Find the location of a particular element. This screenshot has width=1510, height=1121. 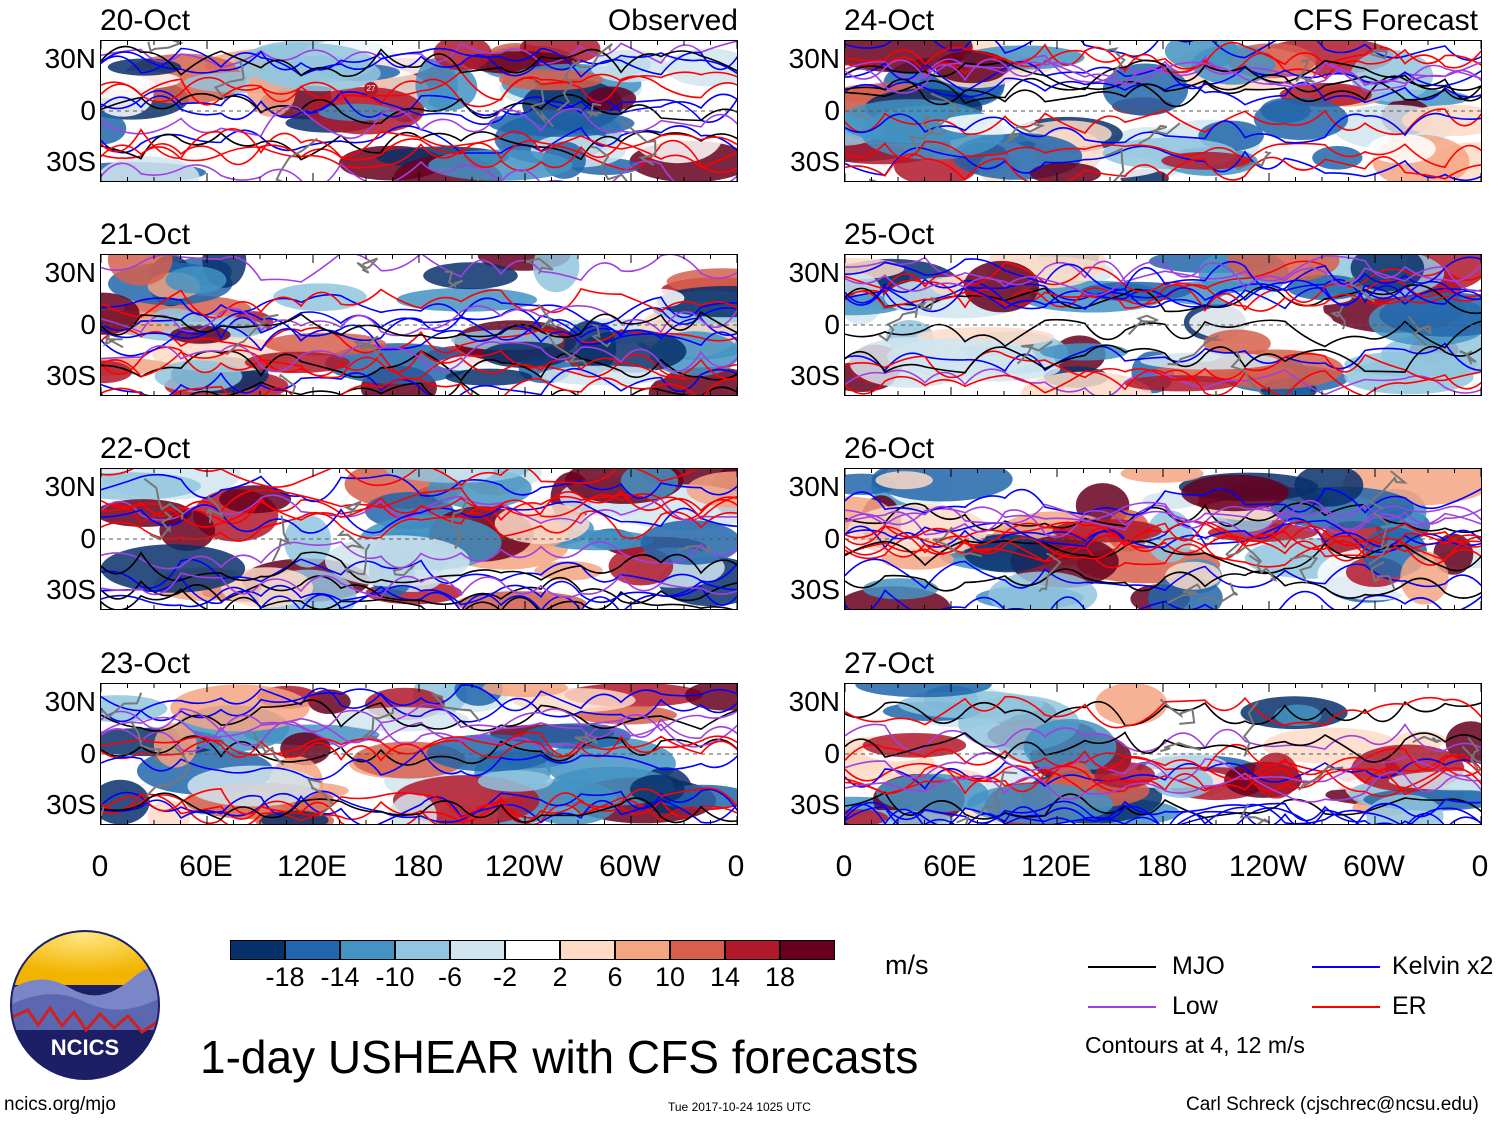

map-panel-26-oct is located at coordinates (1163, 539).